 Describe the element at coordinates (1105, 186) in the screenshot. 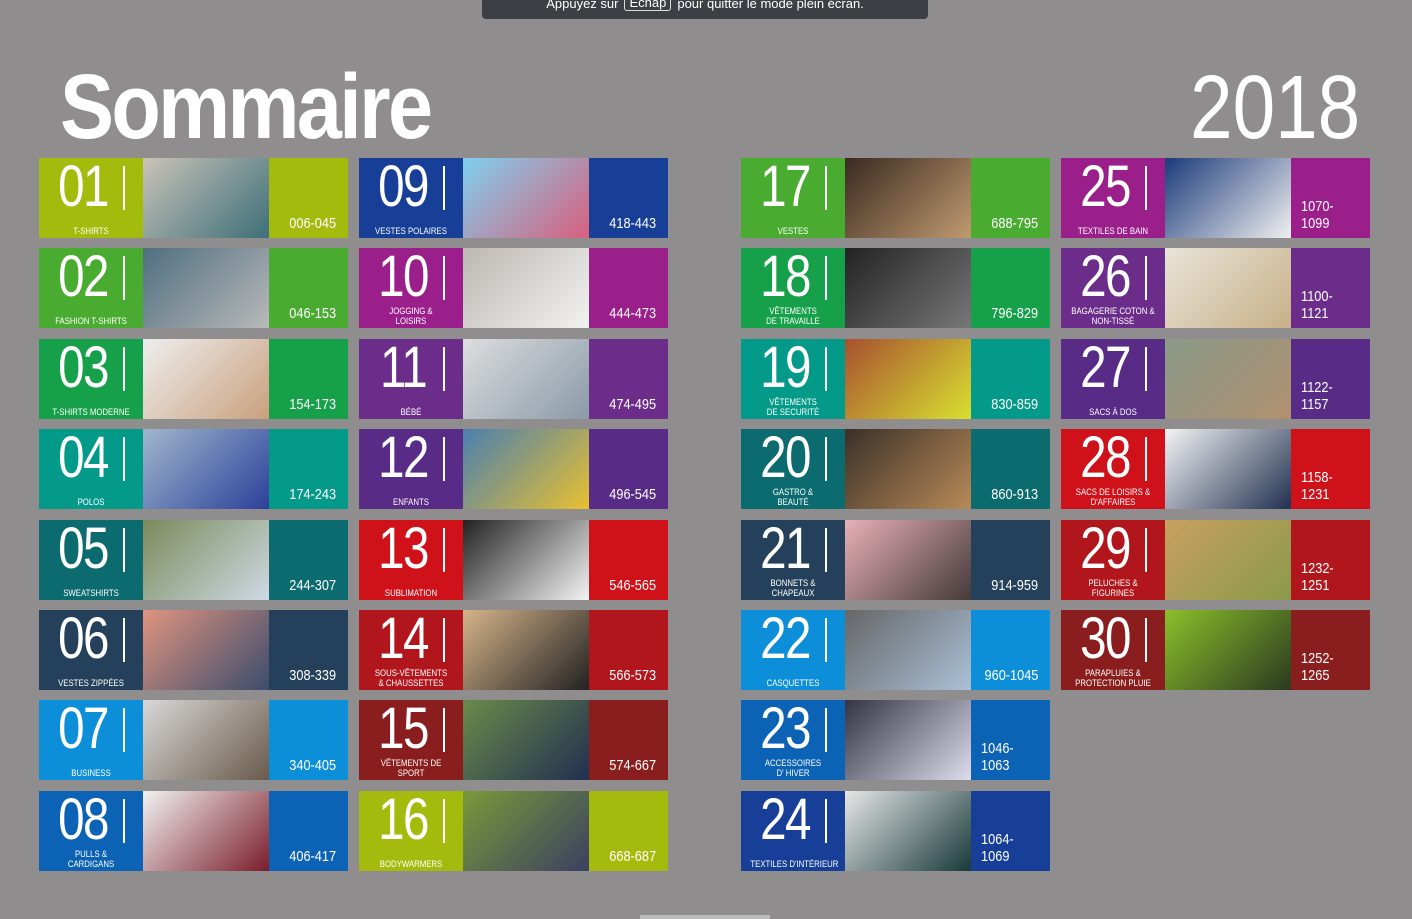

I see `category-number: 25` at that location.